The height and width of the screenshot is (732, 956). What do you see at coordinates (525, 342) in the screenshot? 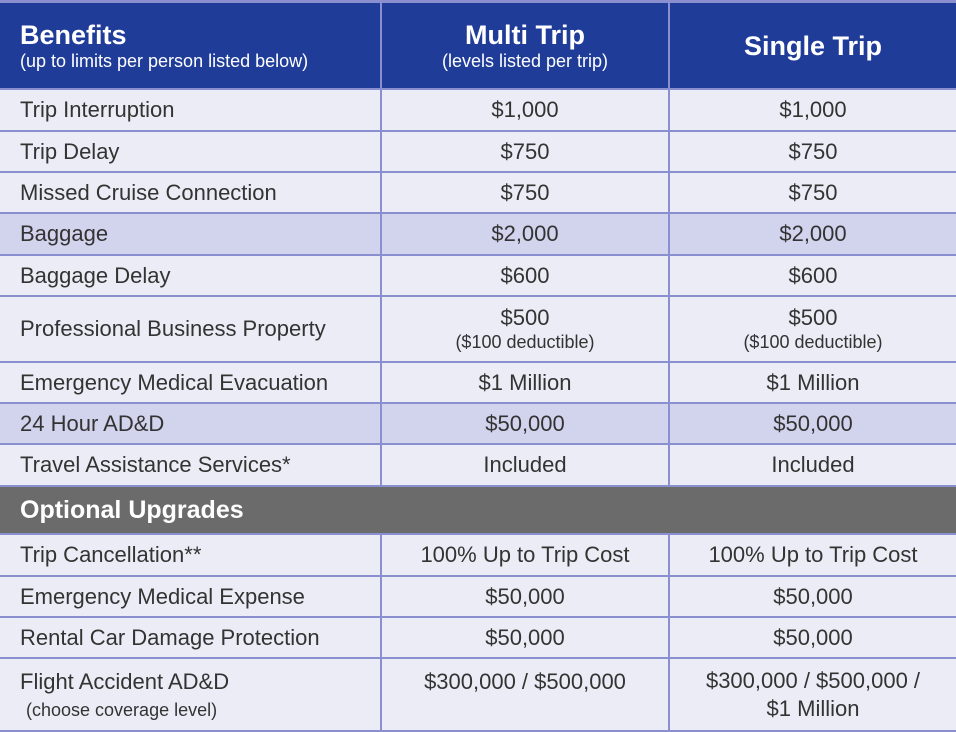
I see `multi-trip-note: ($100 deductible)` at bounding box center [525, 342].